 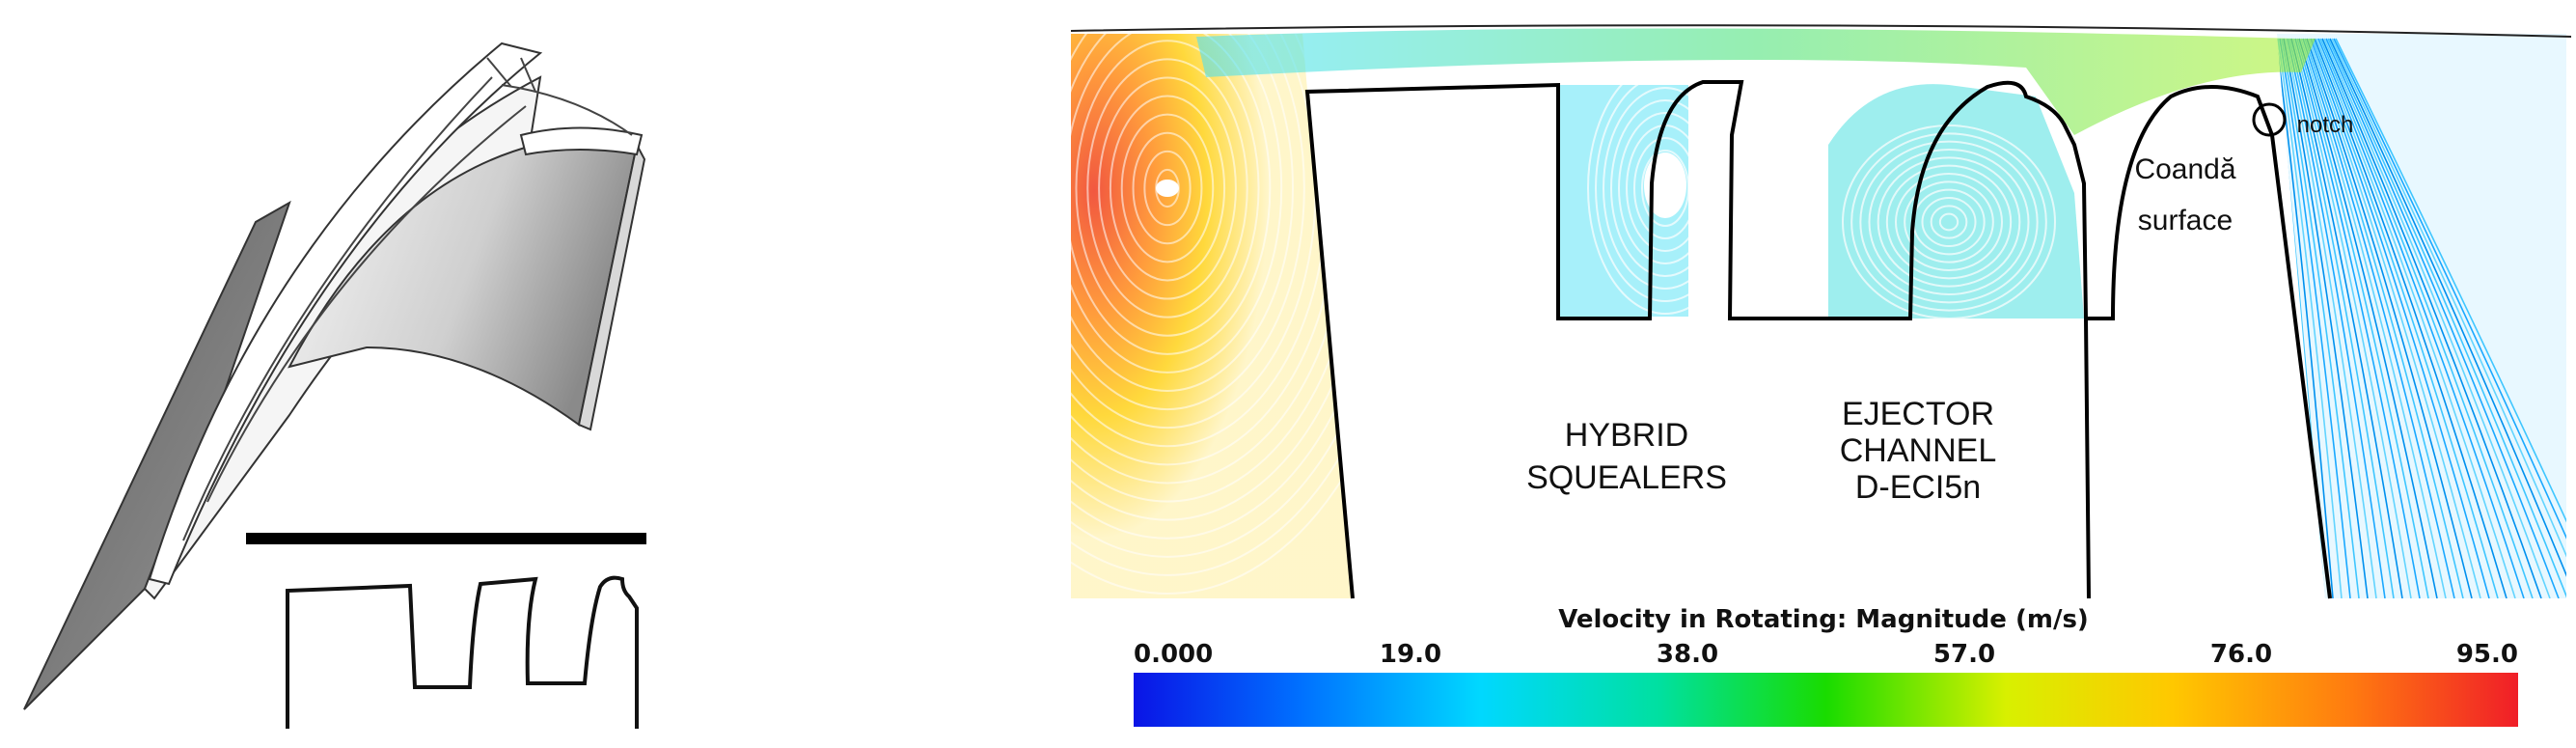 I want to click on label-ejector-2: CHANNEL, so click(x=1918, y=450).